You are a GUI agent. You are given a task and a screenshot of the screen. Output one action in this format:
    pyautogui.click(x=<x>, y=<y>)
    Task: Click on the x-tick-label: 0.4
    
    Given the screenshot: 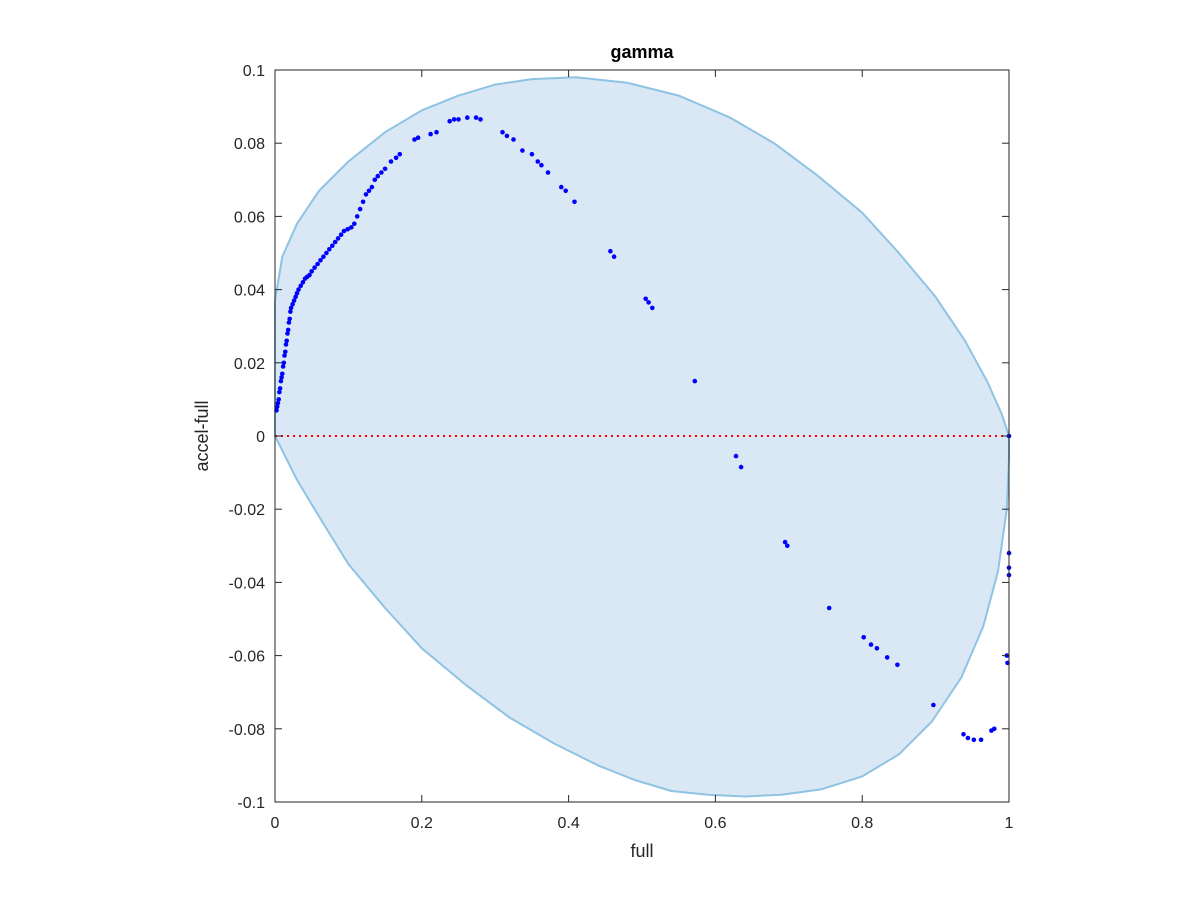 What is the action you would take?
    pyautogui.click(x=568, y=823)
    